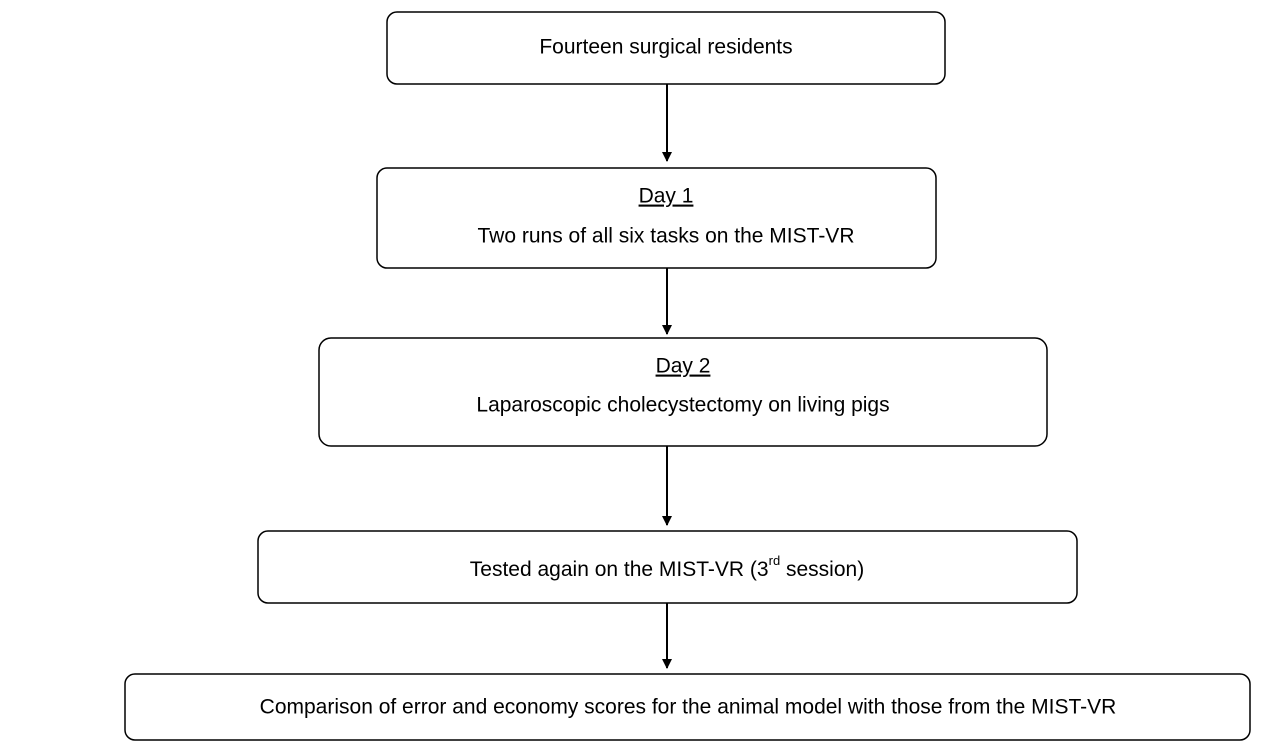  Describe the element at coordinates (683, 366) in the screenshot. I see `node-heading: Day 2` at that location.